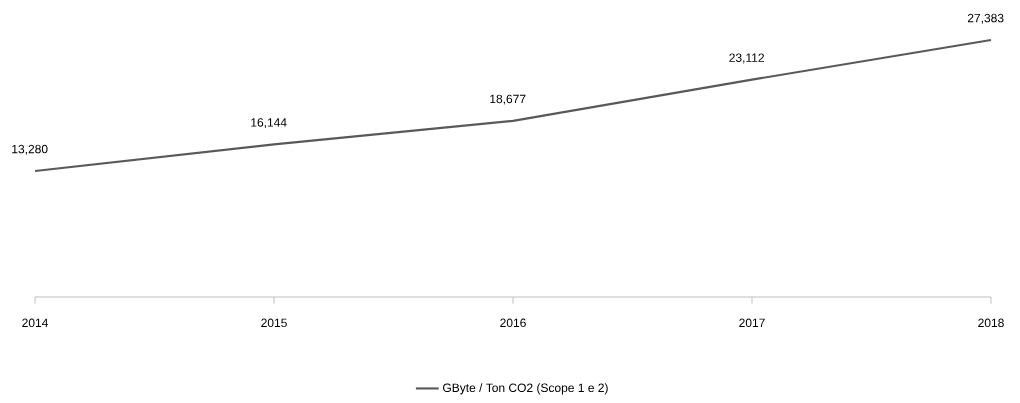 This screenshot has width=1020, height=403. Describe the element at coordinates (269, 123) in the screenshot. I see `data-label: 16,144` at that location.